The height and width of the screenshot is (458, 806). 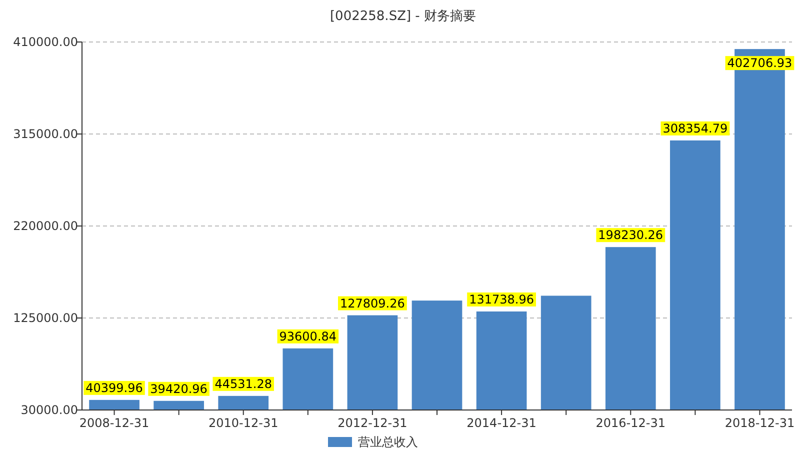 What do you see at coordinates (373, 423) in the screenshot?
I see `x-tick-label: 2012-12-31` at bounding box center [373, 423].